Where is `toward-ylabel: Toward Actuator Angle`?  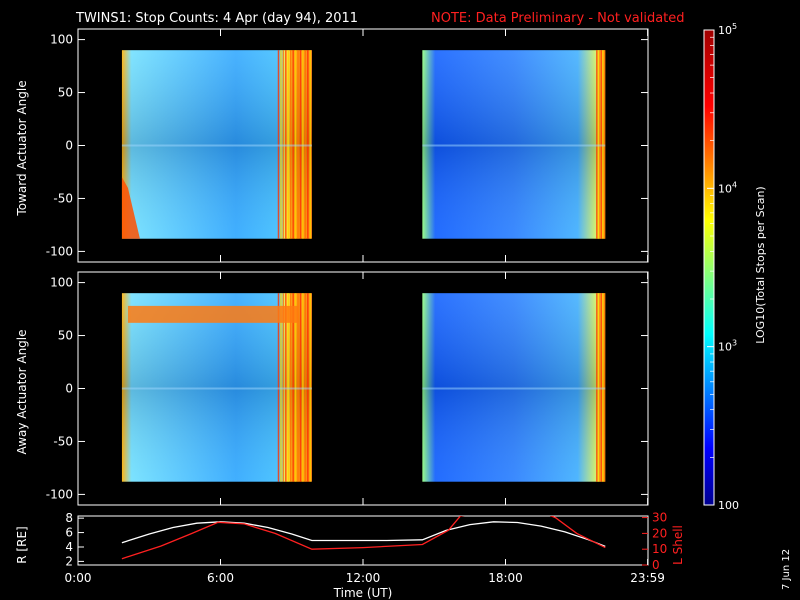
toward-ylabel: Toward Actuator Angle is located at coordinates (22, 148).